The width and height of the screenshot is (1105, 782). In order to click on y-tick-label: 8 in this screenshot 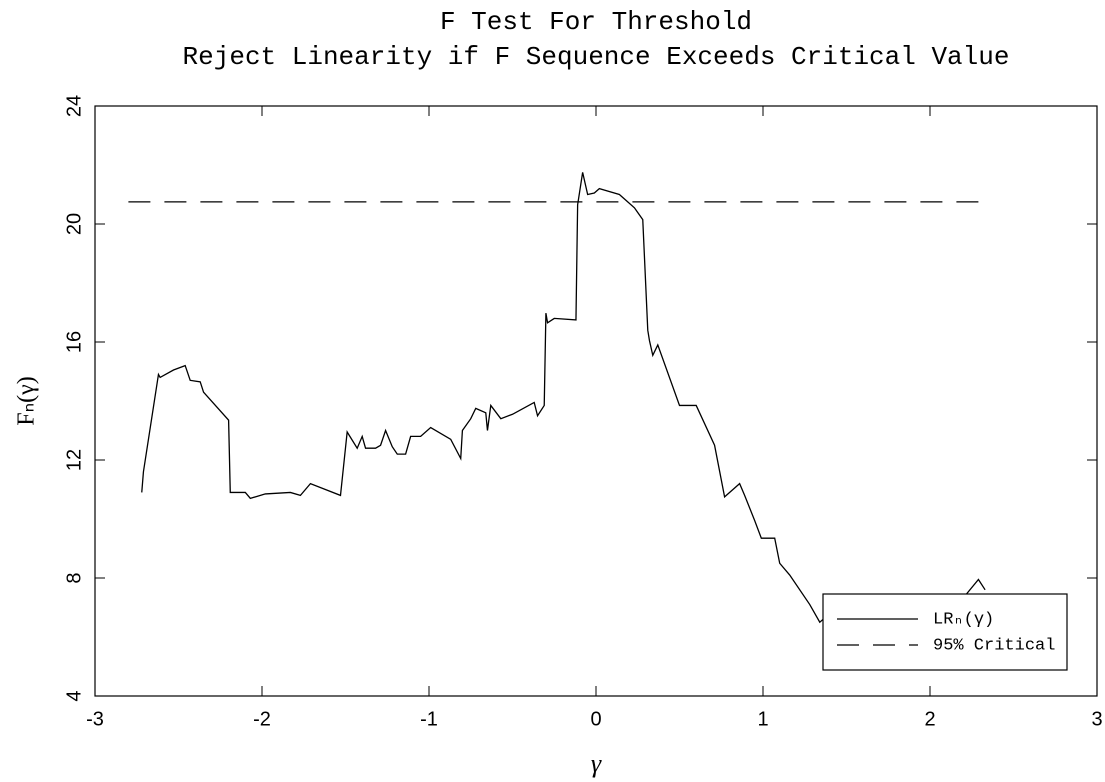, I will do `click(74, 577)`.